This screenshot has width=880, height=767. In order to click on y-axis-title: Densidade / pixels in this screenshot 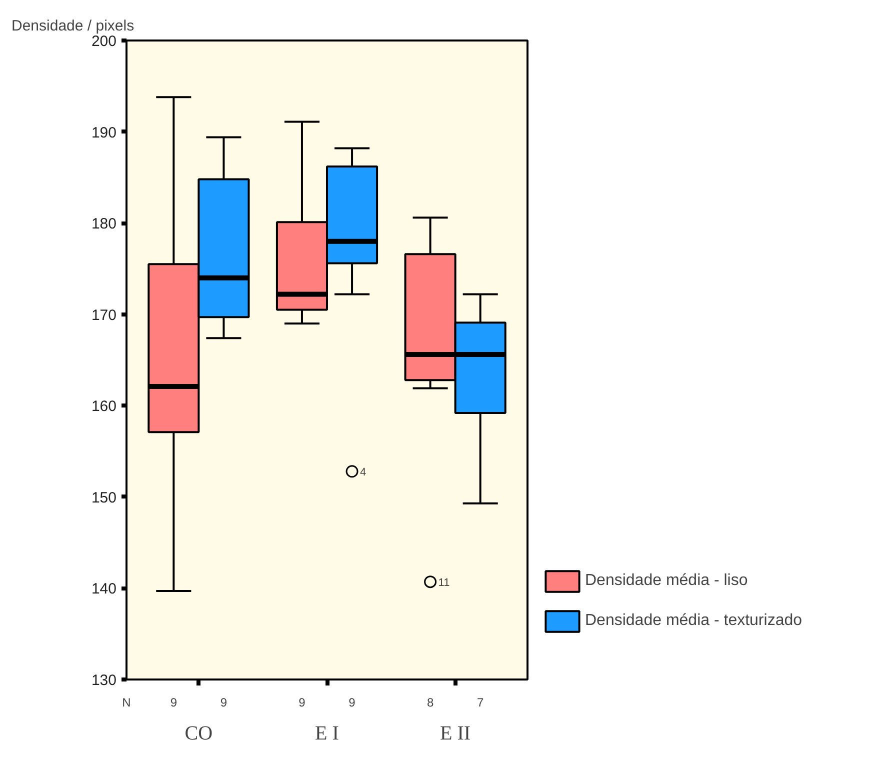, I will do `click(73, 26)`.